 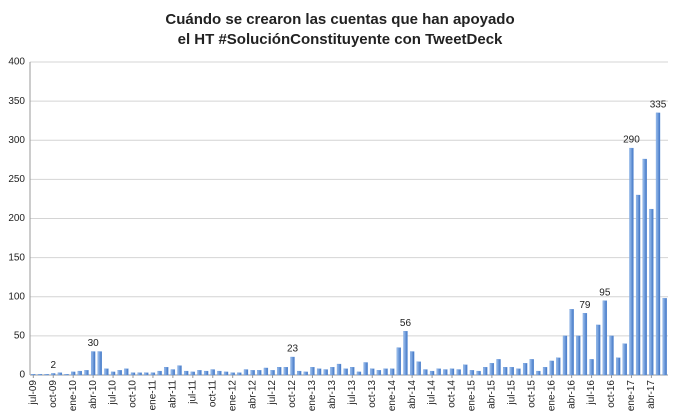 I want to click on data-label: 95, so click(x=605, y=292).